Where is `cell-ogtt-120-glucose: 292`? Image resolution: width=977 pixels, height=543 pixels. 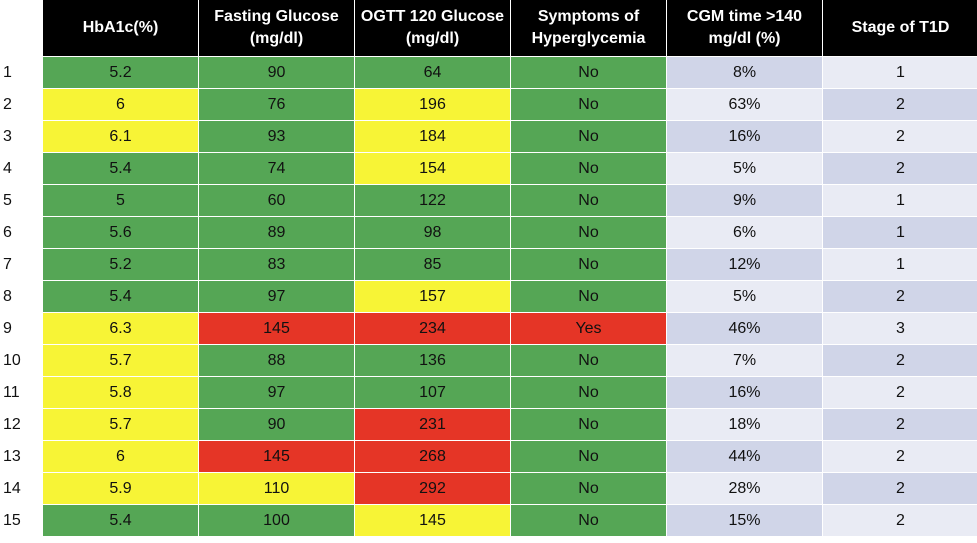 cell-ogtt-120-glucose: 292 is located at coordinates (432, 488).